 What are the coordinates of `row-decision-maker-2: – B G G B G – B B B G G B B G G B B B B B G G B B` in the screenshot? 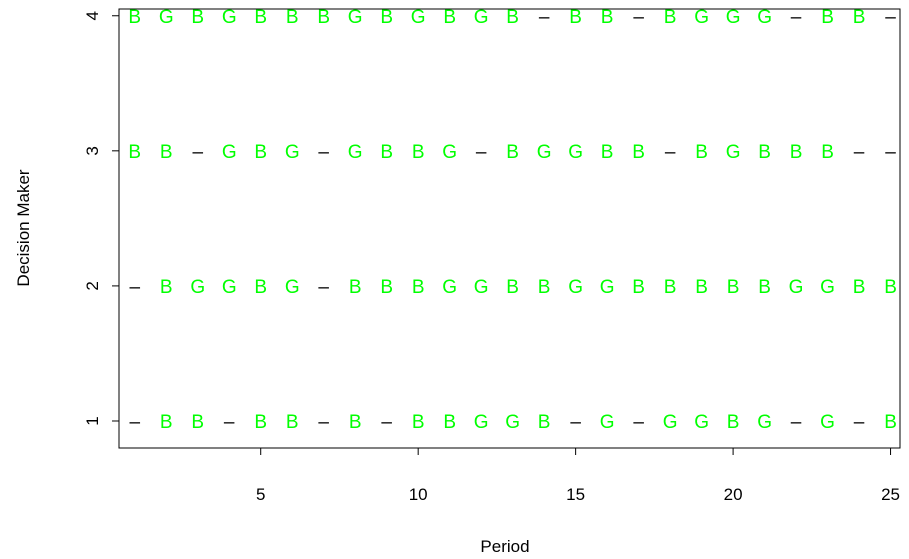 It's located at (512, 287).